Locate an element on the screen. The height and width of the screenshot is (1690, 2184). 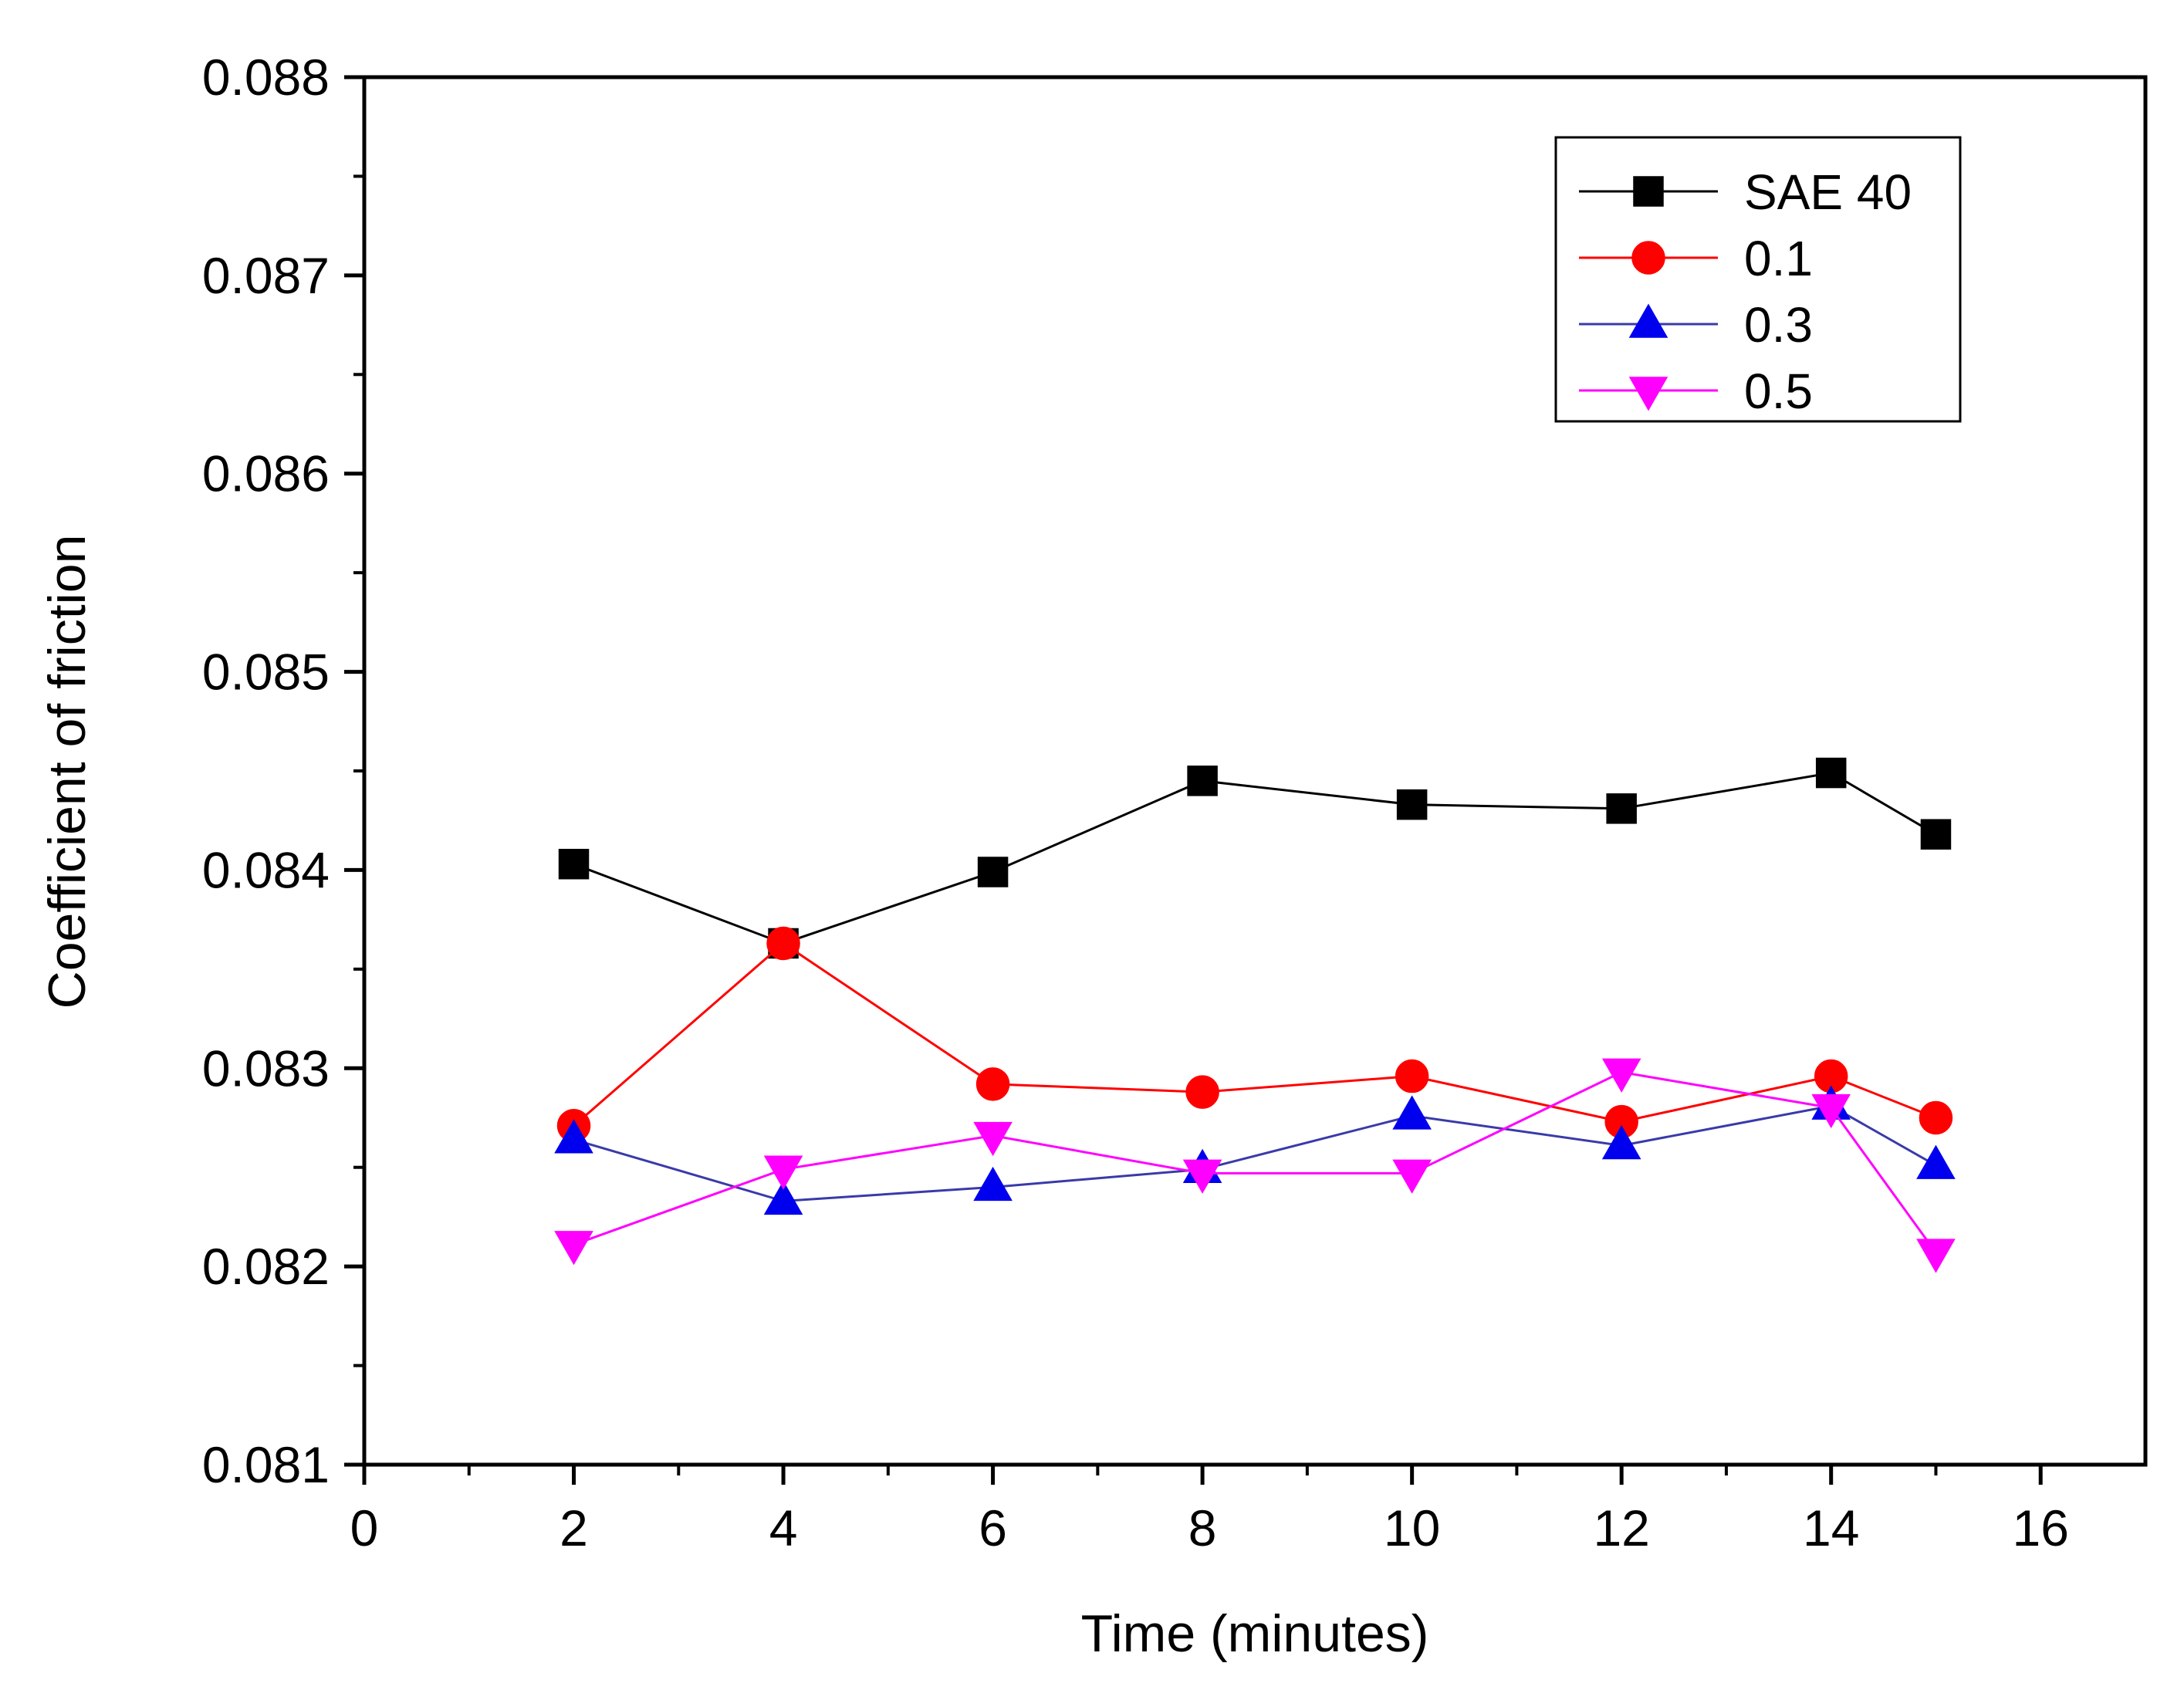
x-axis: 0 2 4 6 8 10 12 14 16 is located at coordinates (1209, 1510).